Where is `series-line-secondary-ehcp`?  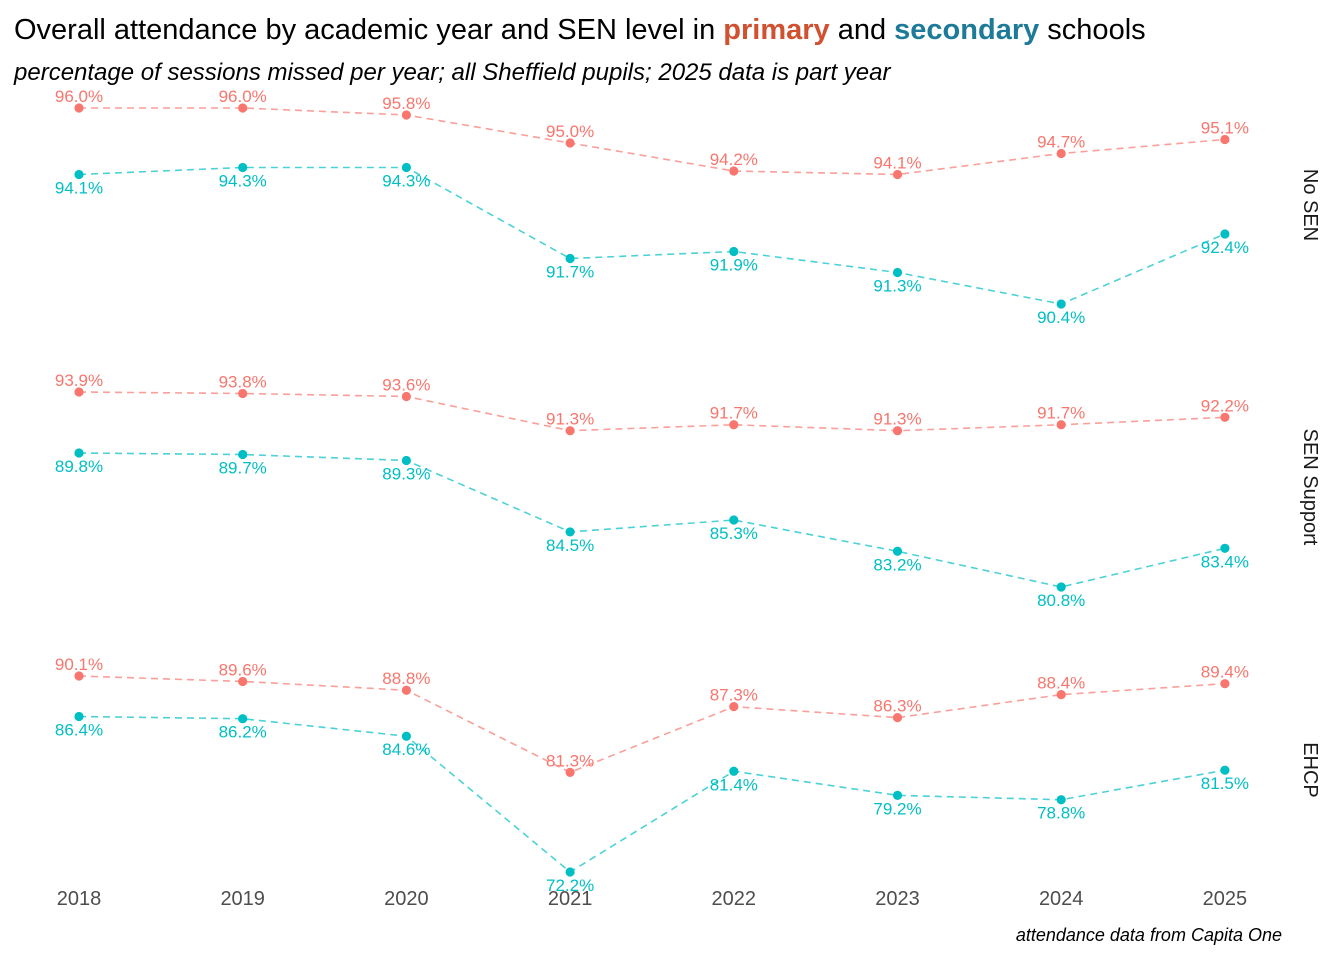 series-line-secondary-ehcp is located at coordinates (652, 794).